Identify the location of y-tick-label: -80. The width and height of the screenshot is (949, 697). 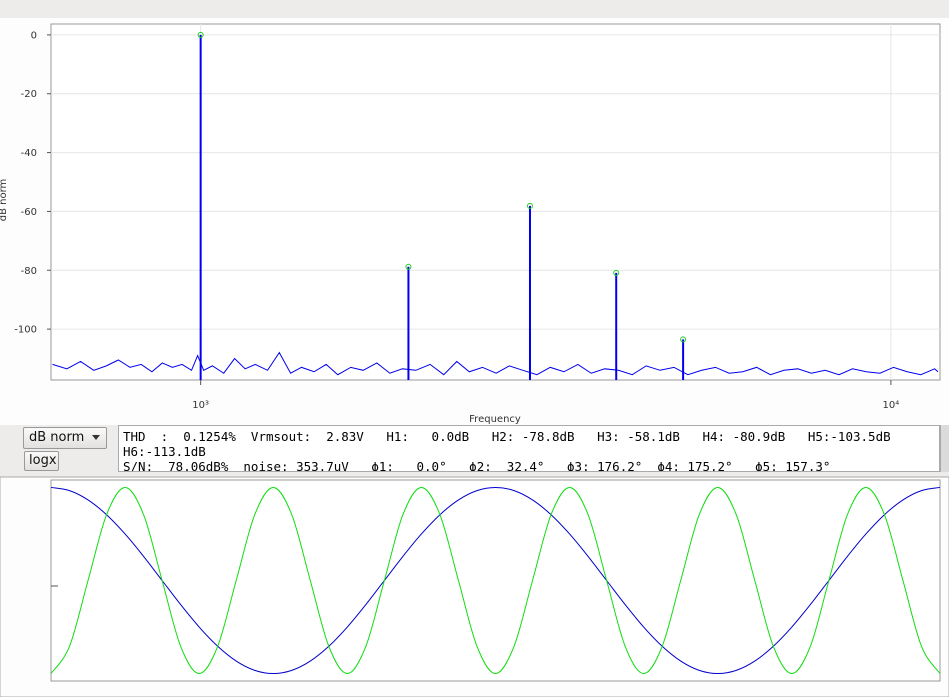
(29, 271).